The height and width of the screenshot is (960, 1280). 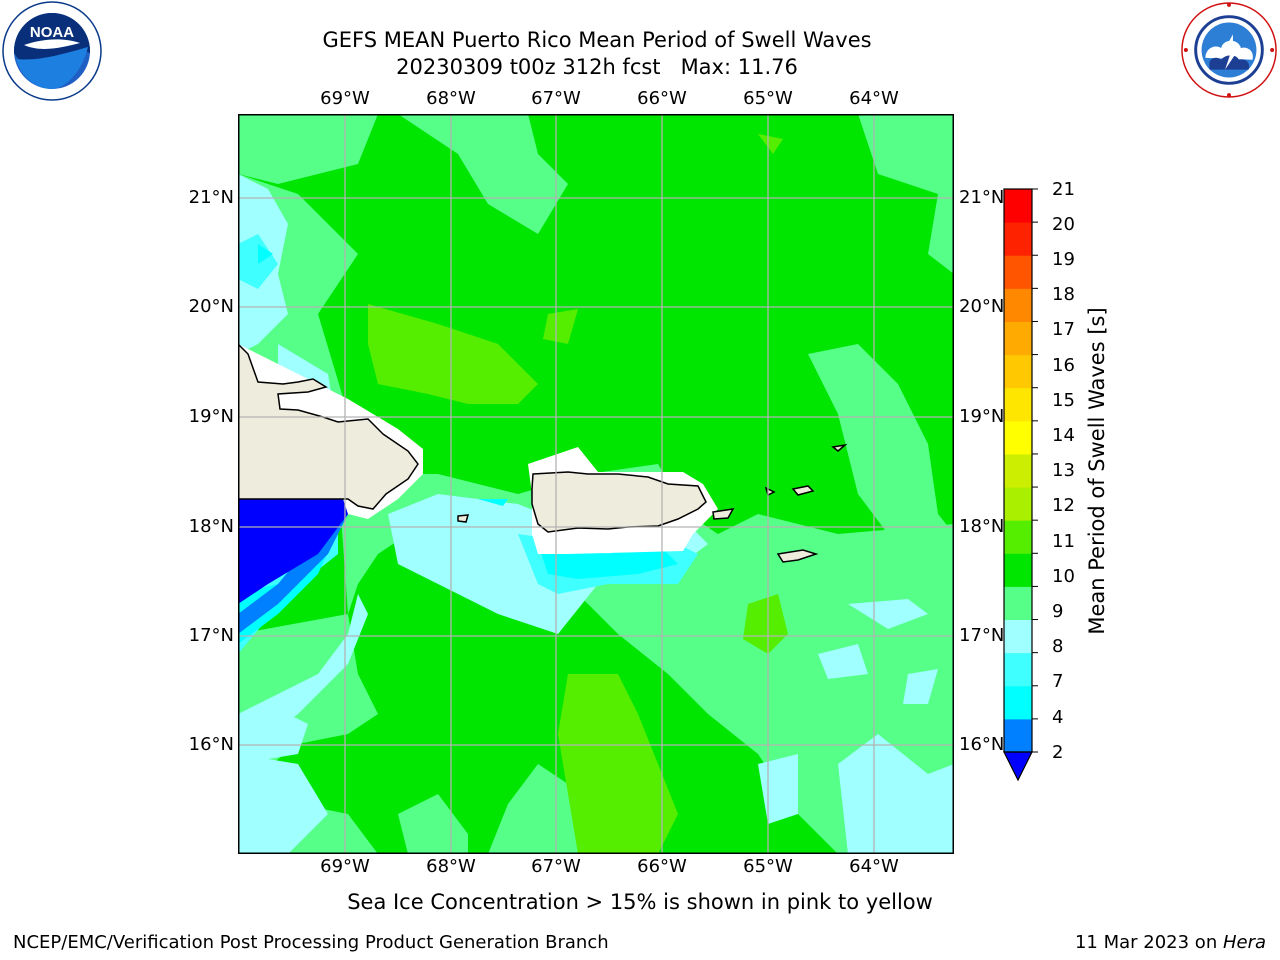 I want to click on colorbar-tick-label: 21, so click(x=1063, y=189).